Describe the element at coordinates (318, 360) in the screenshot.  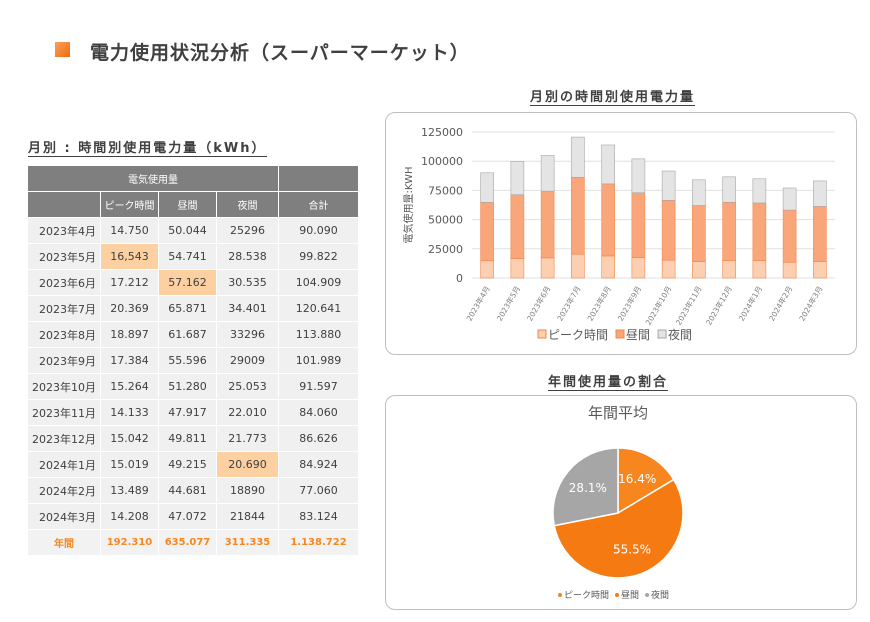
I see `table-cell: 101.989` at that location.